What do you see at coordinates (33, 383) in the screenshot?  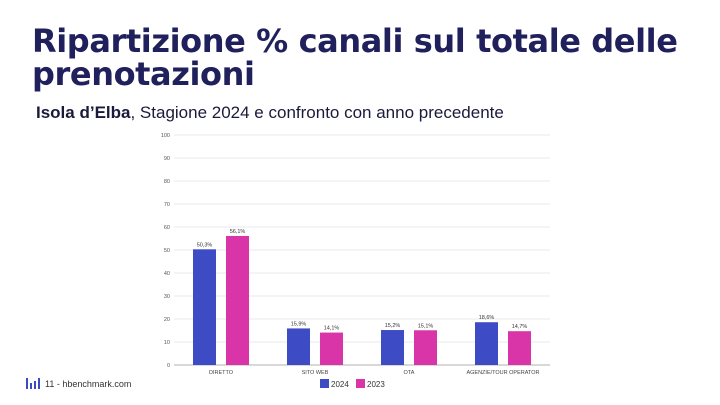 I see `bars-logo-icon` at bounding box center [33, 383].